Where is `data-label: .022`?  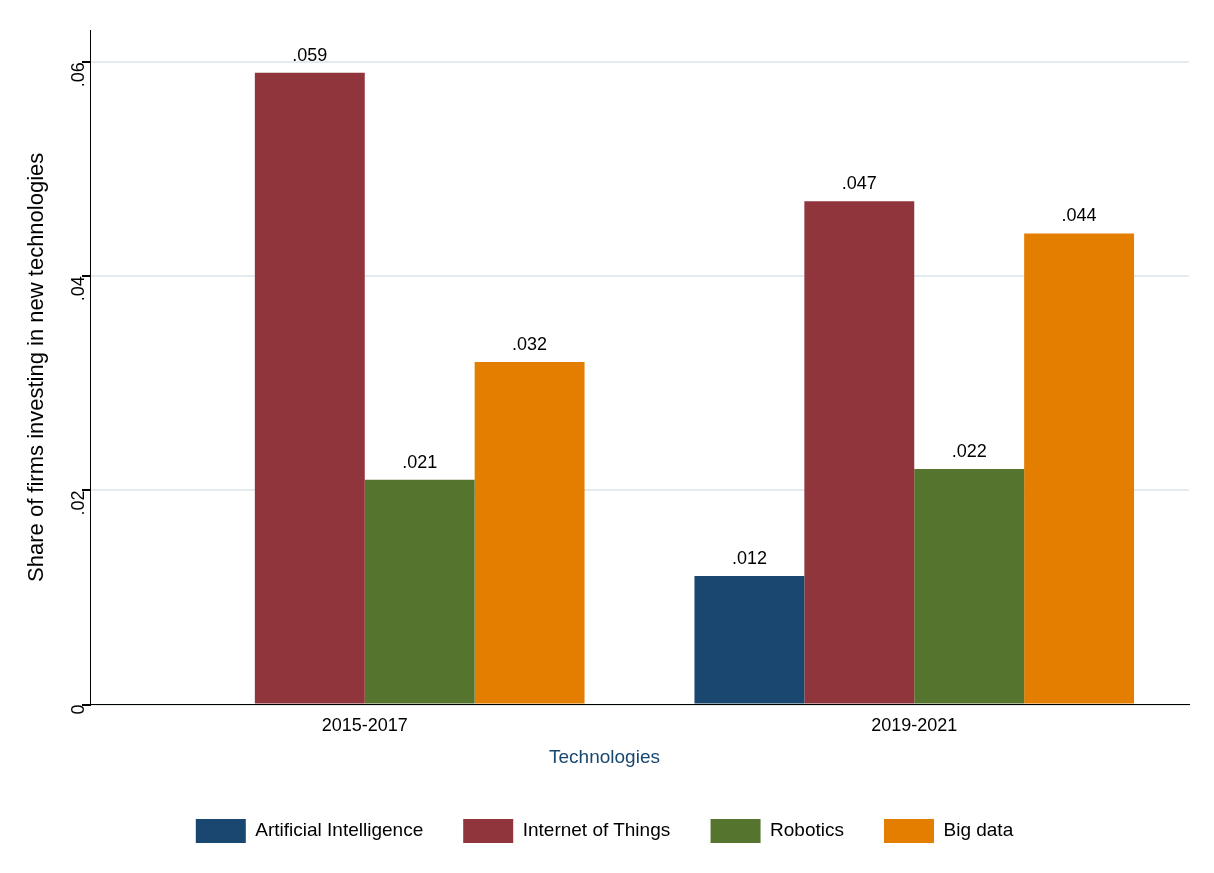 data-label: .022 is located at coordinates (969, 450).